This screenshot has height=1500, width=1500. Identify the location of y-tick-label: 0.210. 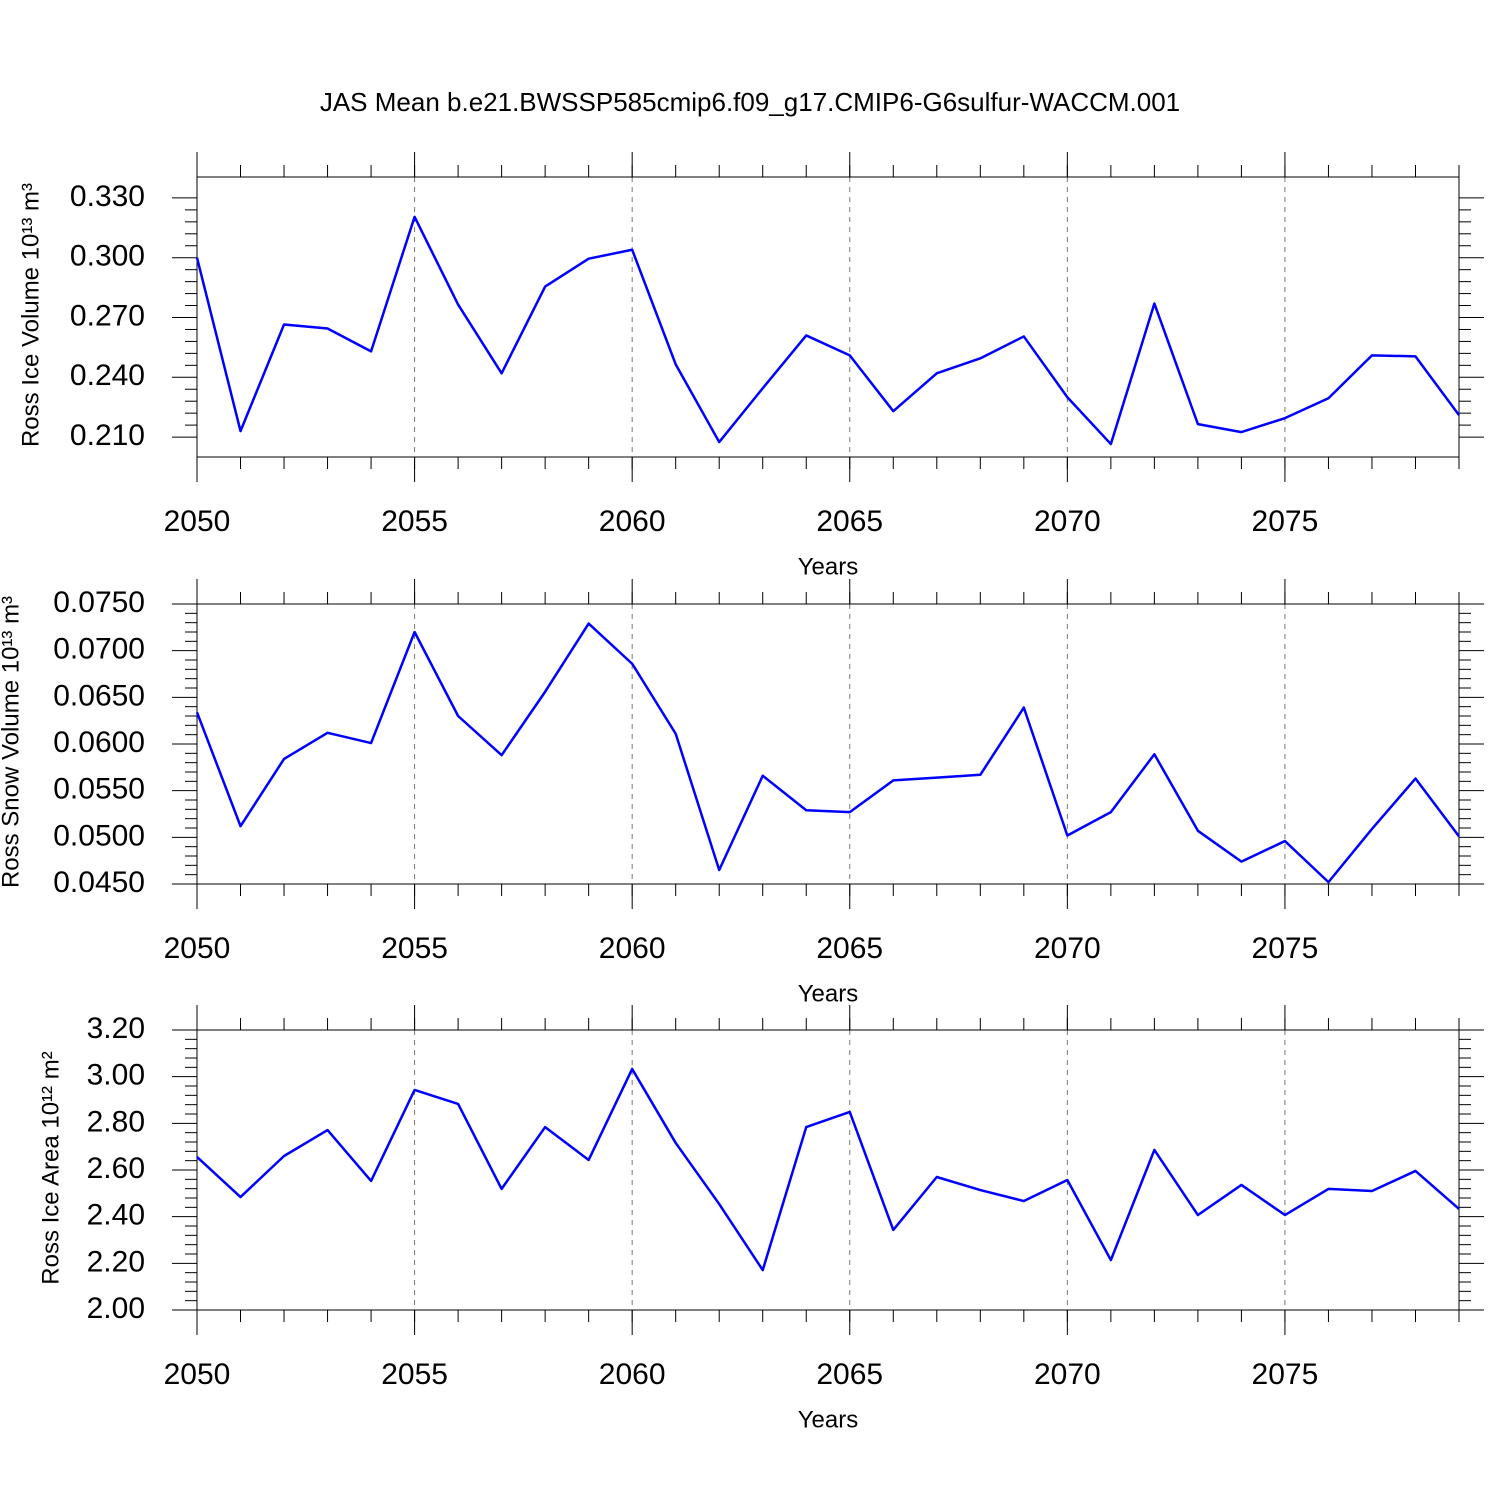
(107, 435).